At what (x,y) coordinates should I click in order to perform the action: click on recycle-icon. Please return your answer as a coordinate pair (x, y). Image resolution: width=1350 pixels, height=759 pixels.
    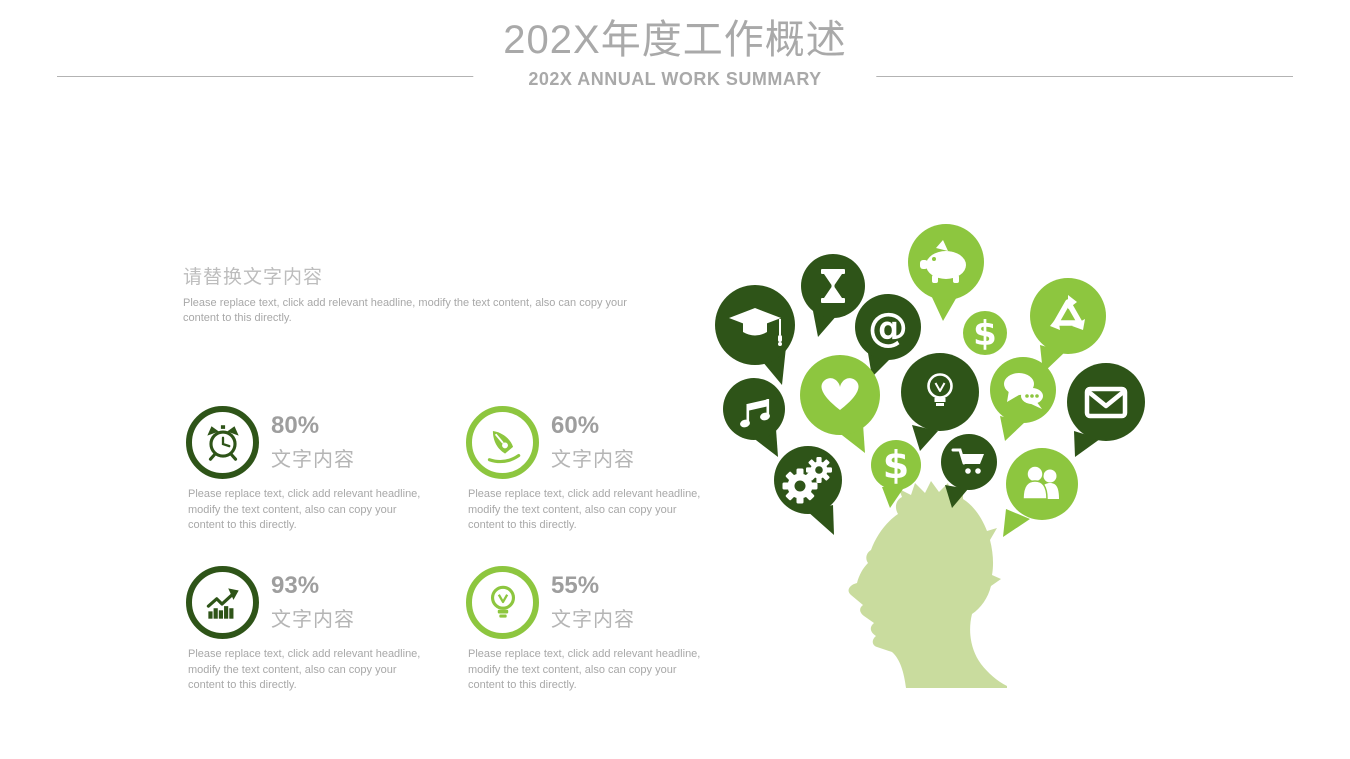
    Looking at the image, I should click on (1068, 325).